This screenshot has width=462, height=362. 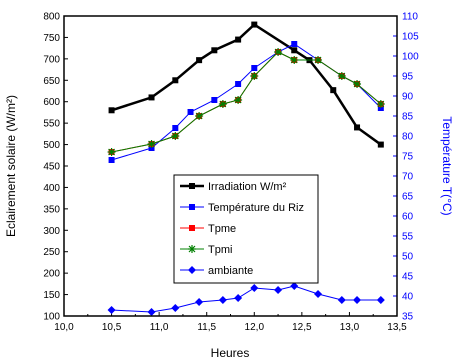 What do you see at coordinates (51, 231) in the screenshot?
I see `y-tick-label: 300` at bounding box center [51, 231].